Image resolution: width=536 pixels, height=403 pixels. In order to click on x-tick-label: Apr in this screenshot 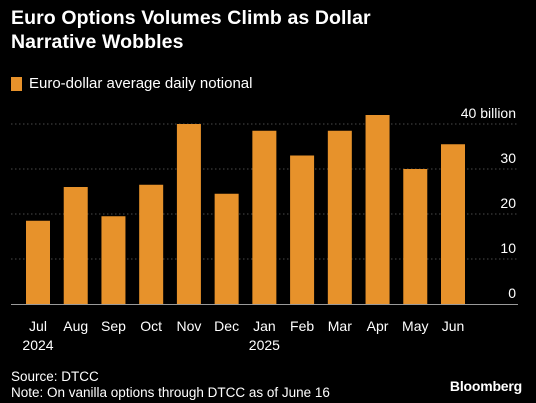, I will do `click(378, 326)`.